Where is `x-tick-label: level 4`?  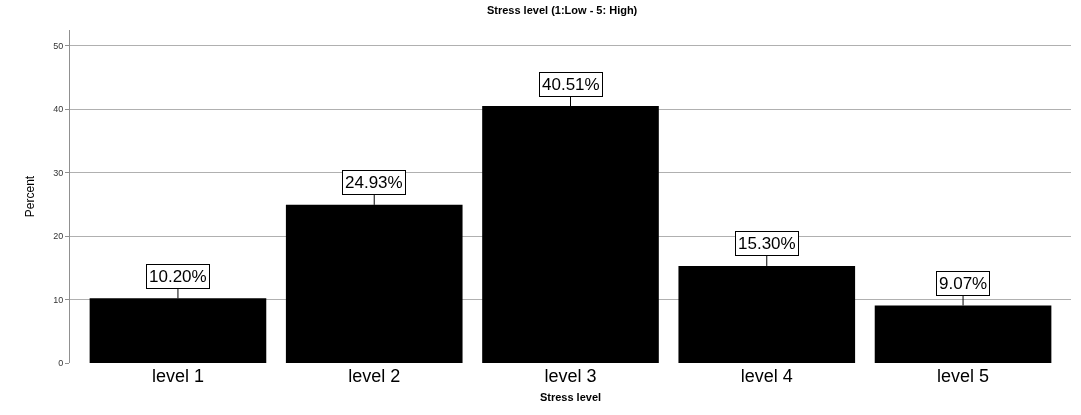 x-tick-label: level 4 is located at coordinates (766, 376).